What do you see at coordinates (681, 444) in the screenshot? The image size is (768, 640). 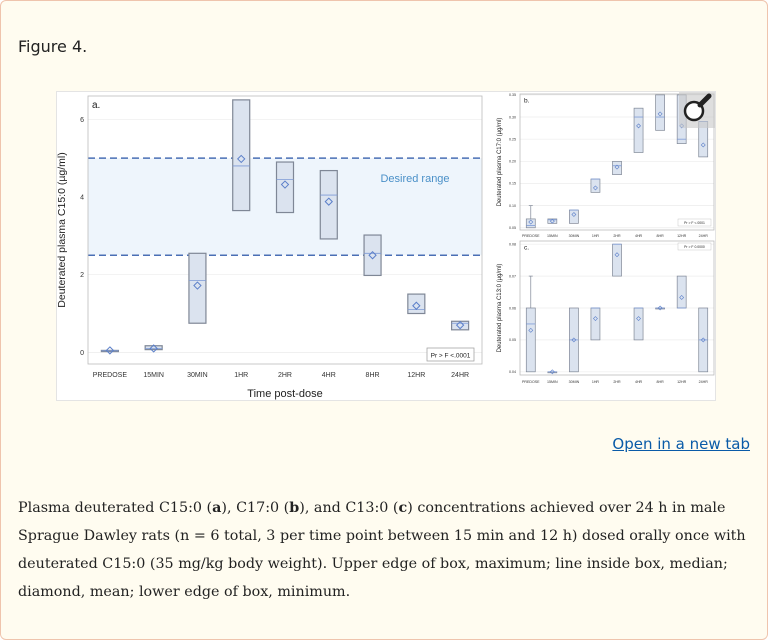 I see `open-in-new-tab-link: Open in a new tab` at bounding box center [681, 444].